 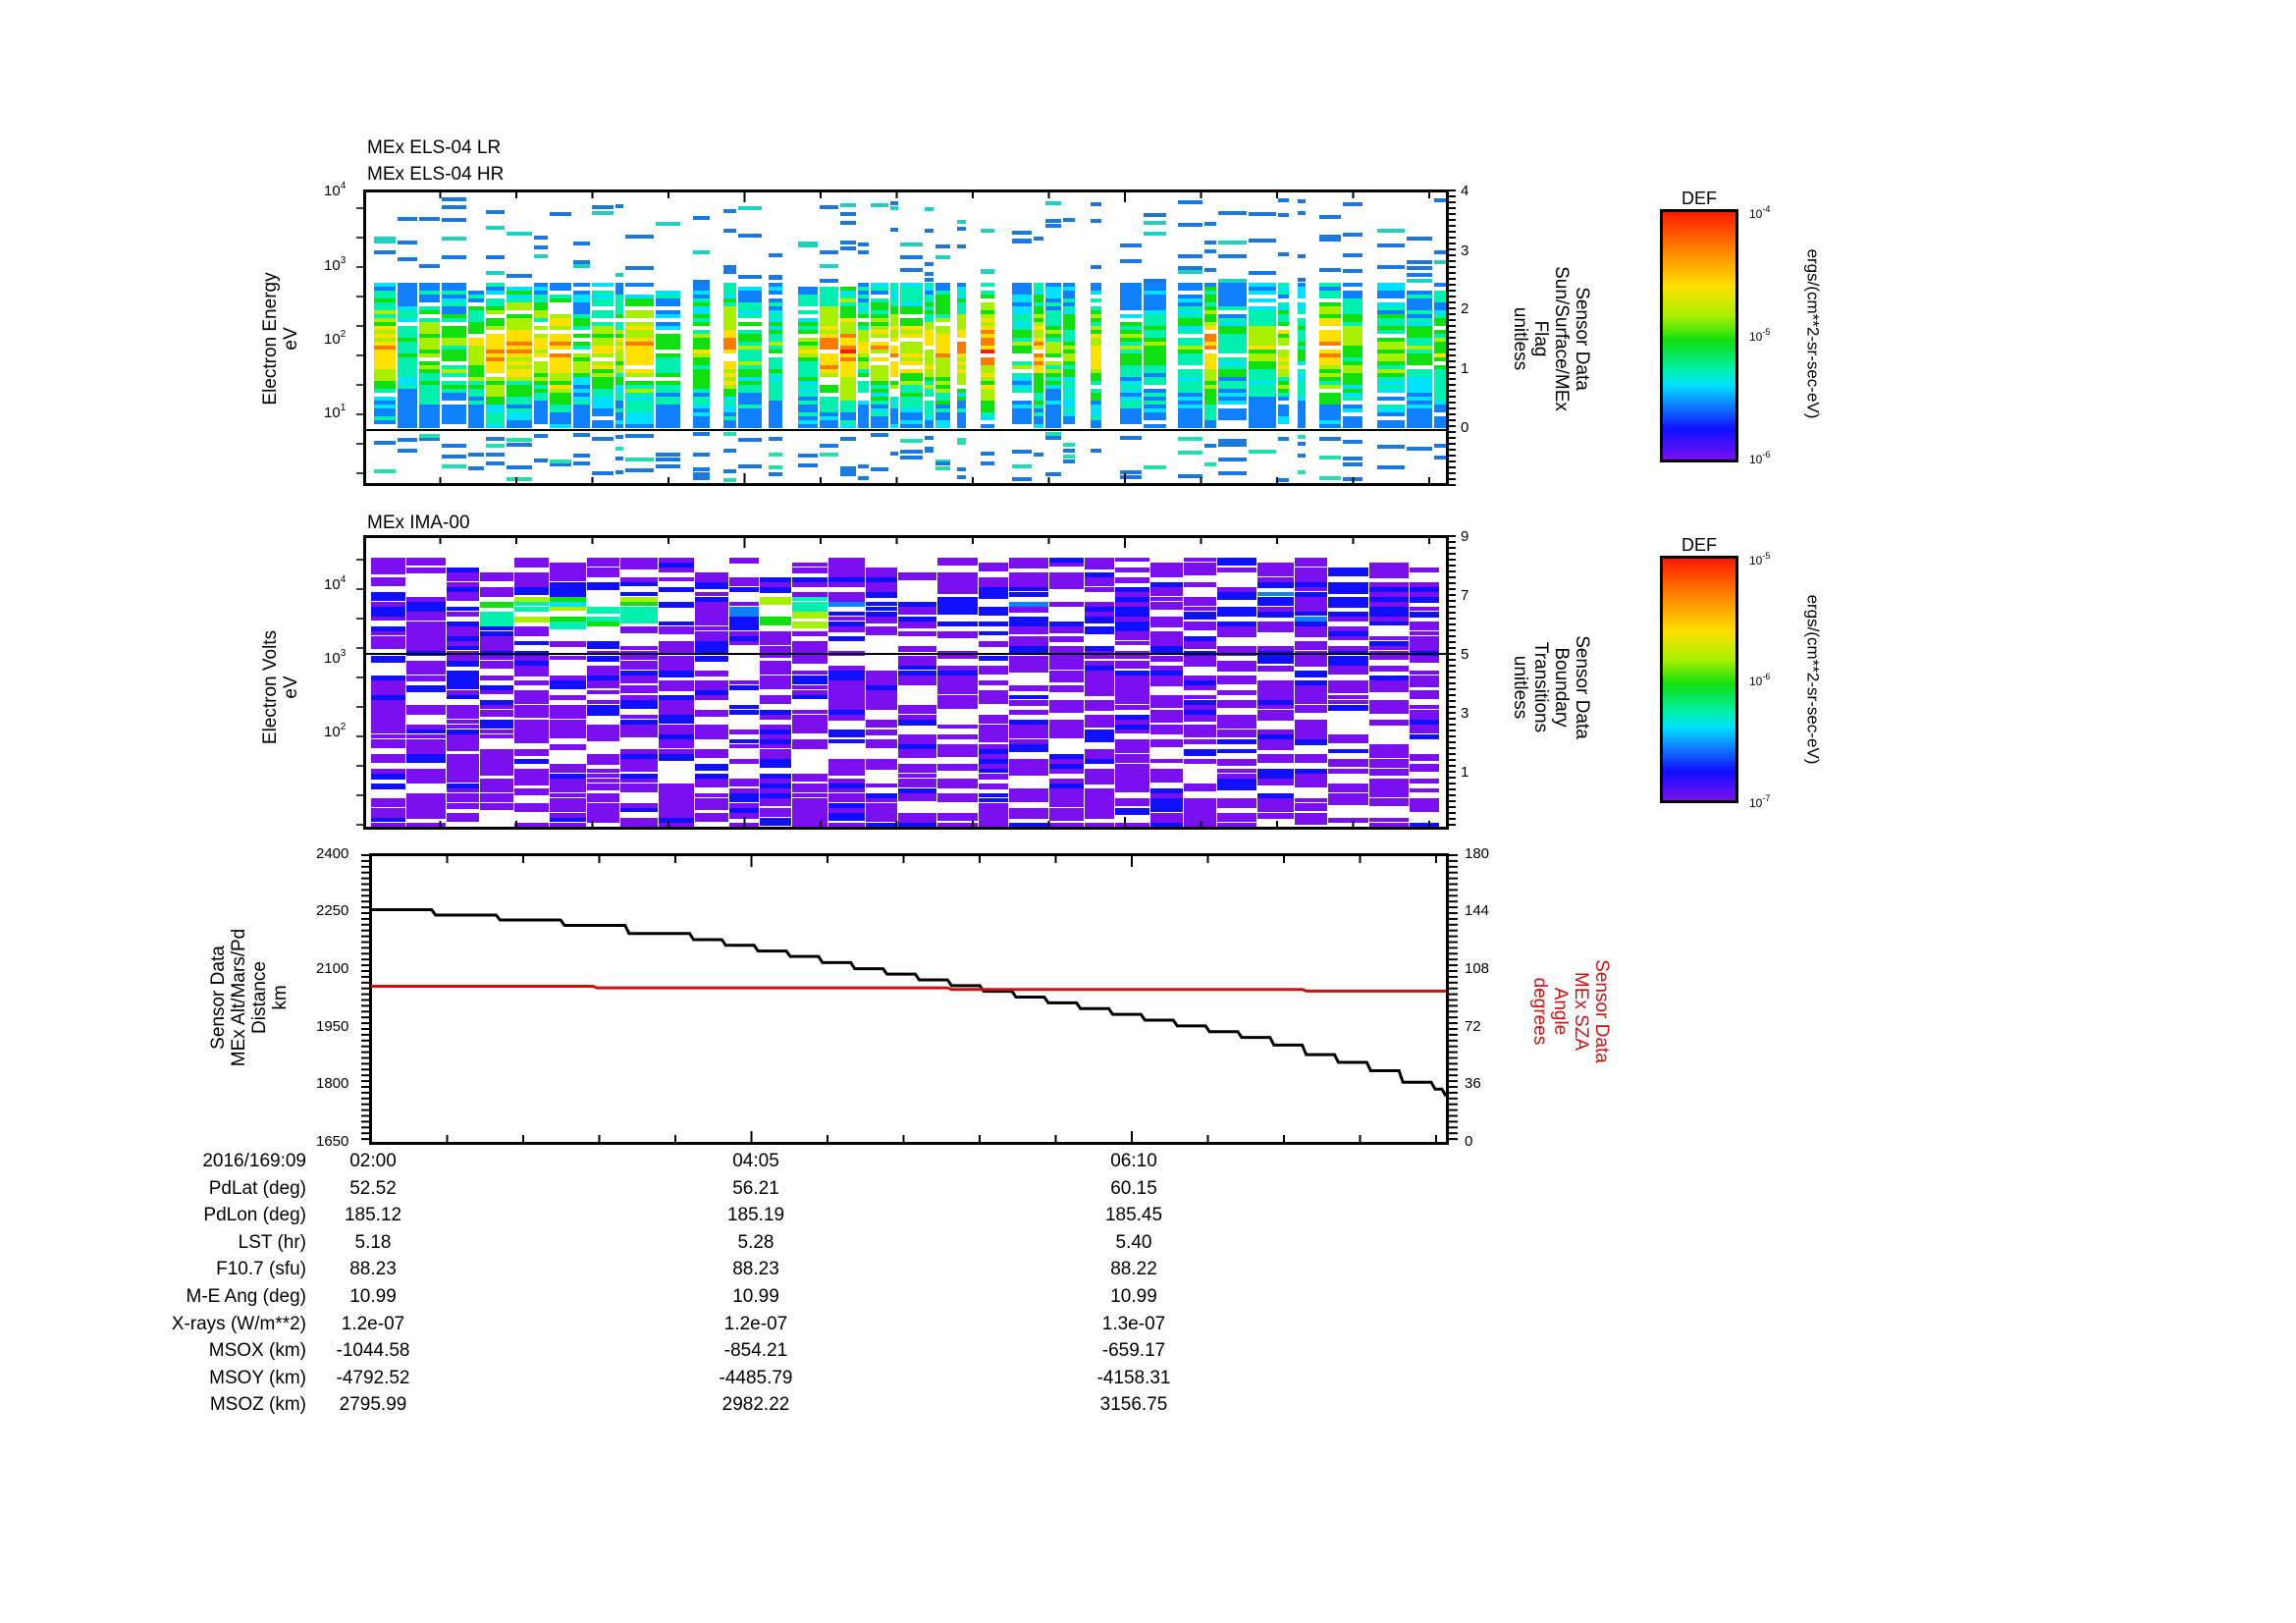 I want to click on orbit-rtick-0: 0, so click(x=1469, y=1141).